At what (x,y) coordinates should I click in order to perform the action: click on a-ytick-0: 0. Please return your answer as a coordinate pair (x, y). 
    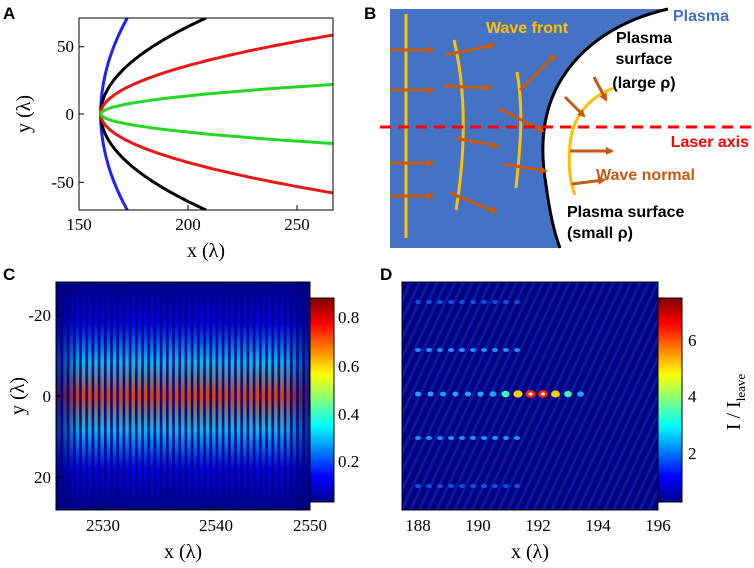
    Looking at the image, I should click on (70, 114).